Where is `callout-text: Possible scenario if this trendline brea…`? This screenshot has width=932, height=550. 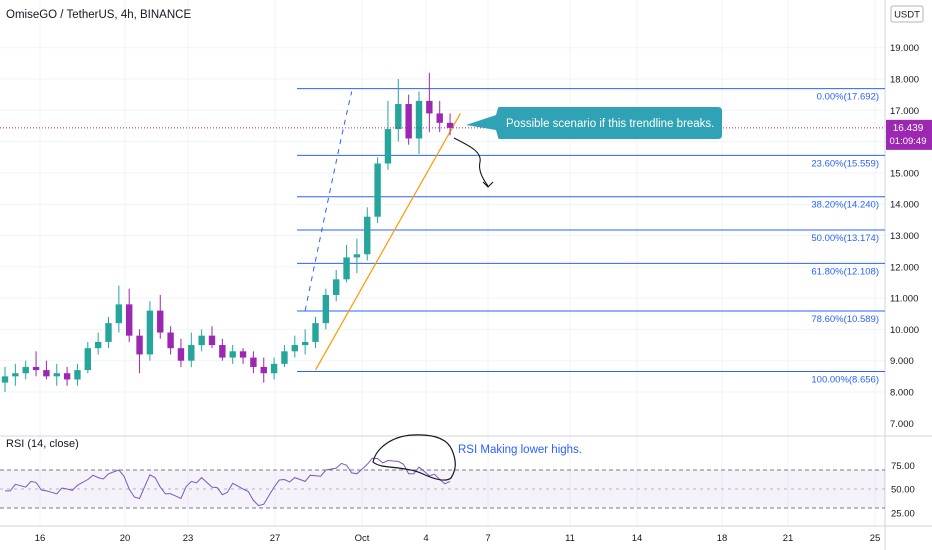
callout-text: Possible scenario if this trendline brea… is located at coordinates (610, 124).